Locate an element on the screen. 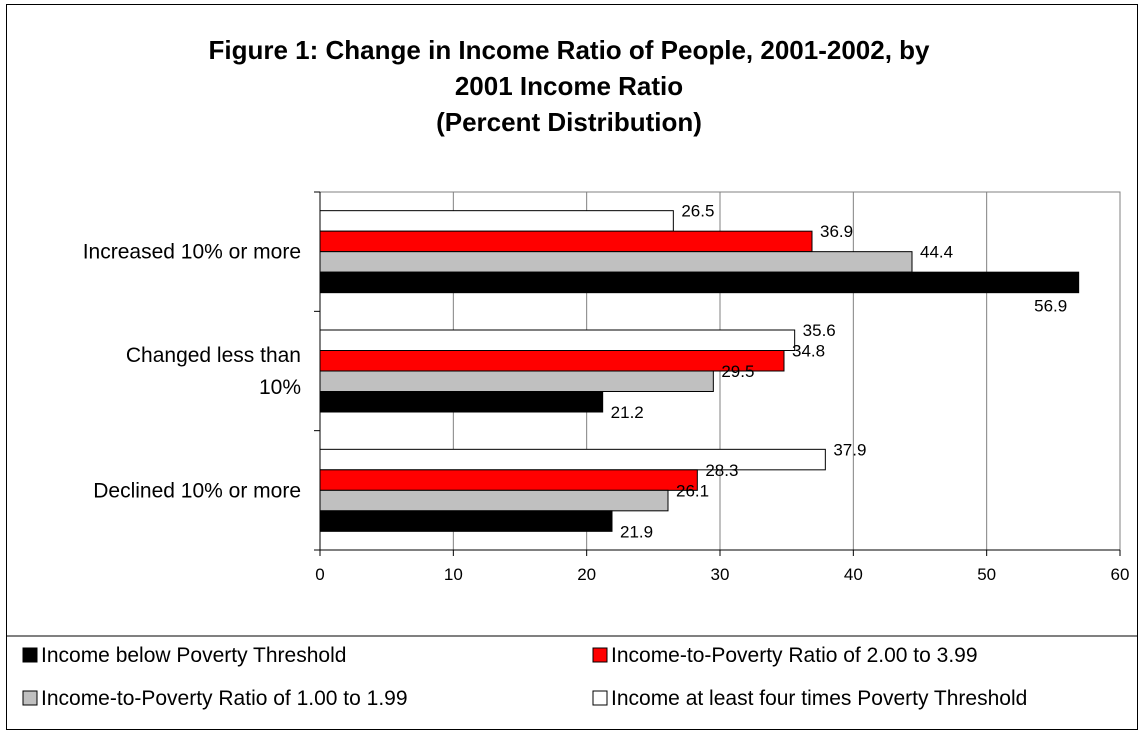  data-label: 36.9 is located at coordinates (836, 231).